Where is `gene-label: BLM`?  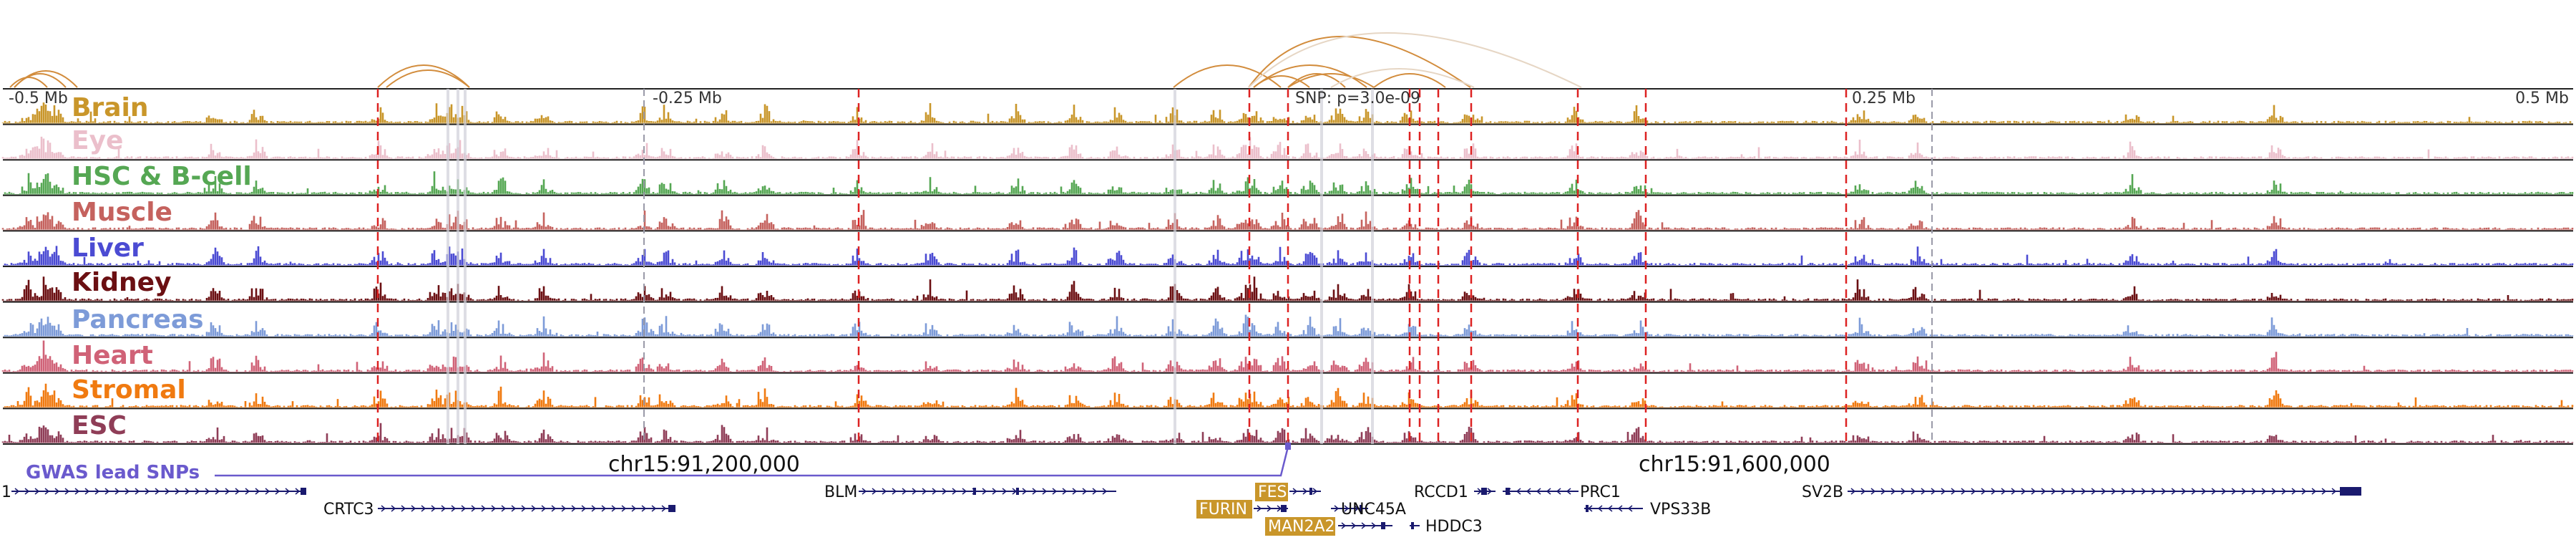
gene-label: BLM is located at coordinates (841, 492).